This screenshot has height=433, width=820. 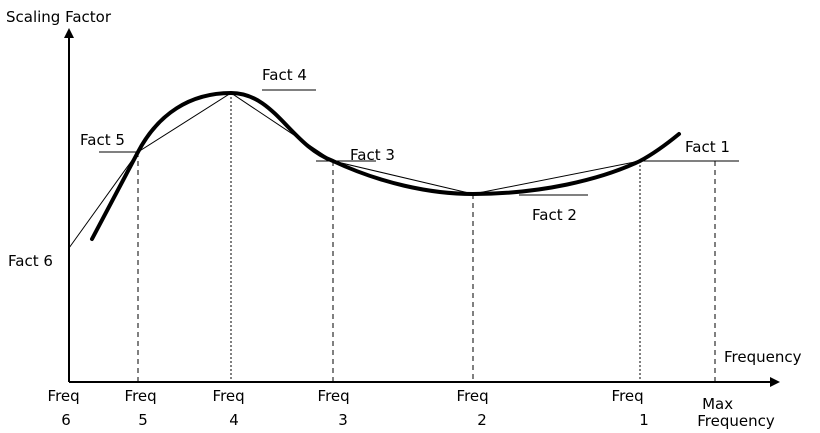 What do you see at coordinates (644, 420) in the screenshot?
I see `freq-1-label-line-2: 1` at bounding box center [644, 420].